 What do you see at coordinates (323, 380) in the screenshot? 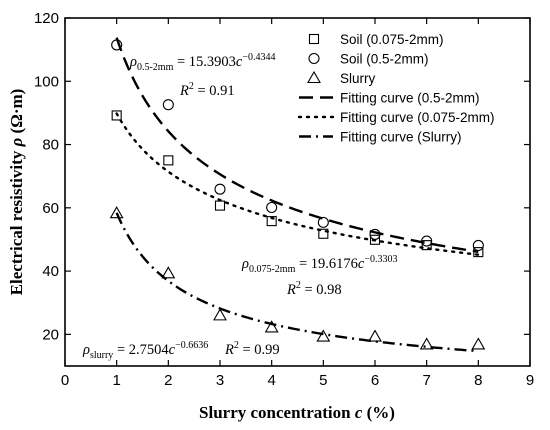
I see `x-tick-label: 5` at bounding box center [323, 380].